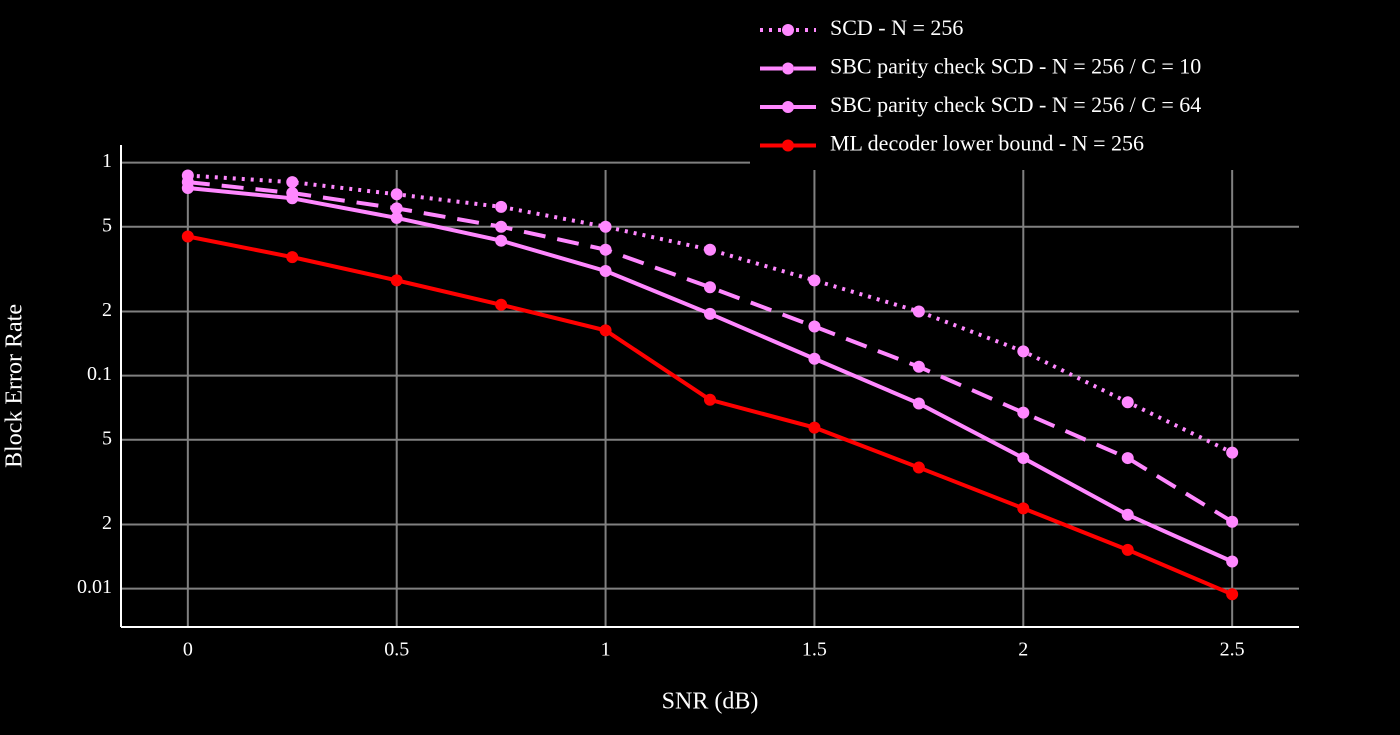  What do you see at coordinates (987, 143) in the screenshot?
I see `legend-label: ML decoder lower bound - N = 256` at bounding box center [987, 143].